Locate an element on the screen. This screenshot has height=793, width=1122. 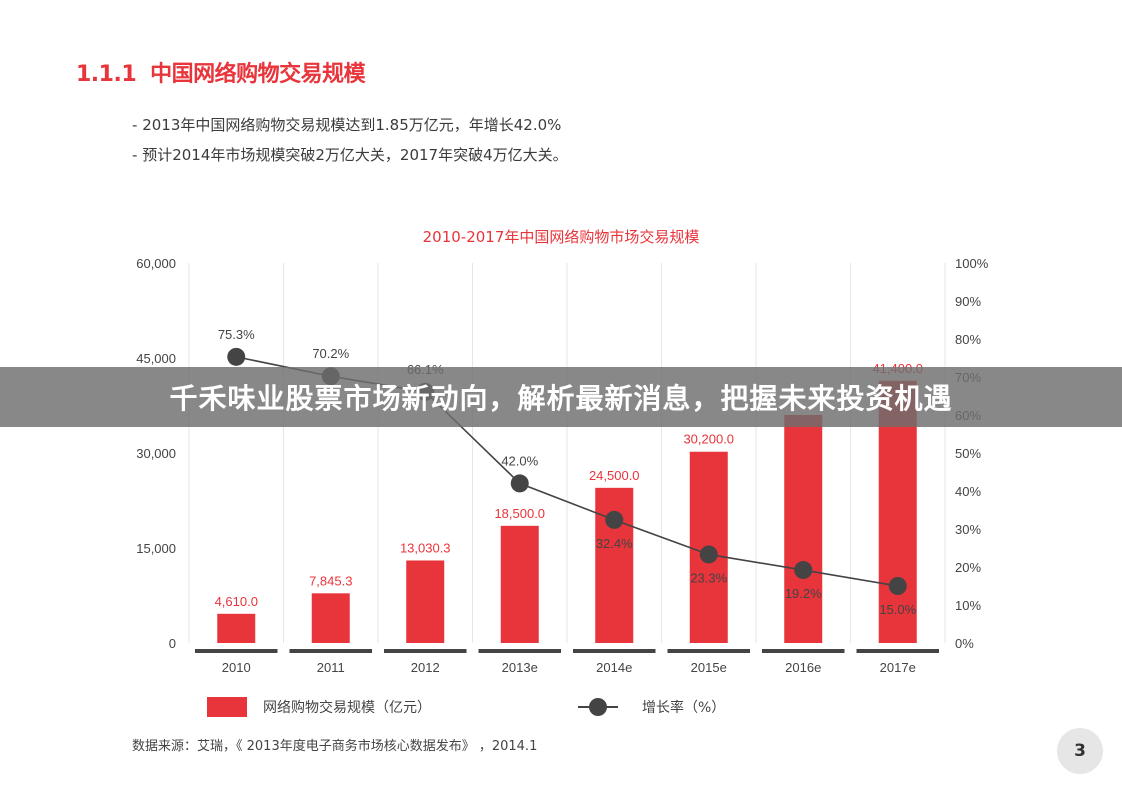
legend-bar-label: 网络购物交易规模（亿元） is located at coordinates (347, 708).